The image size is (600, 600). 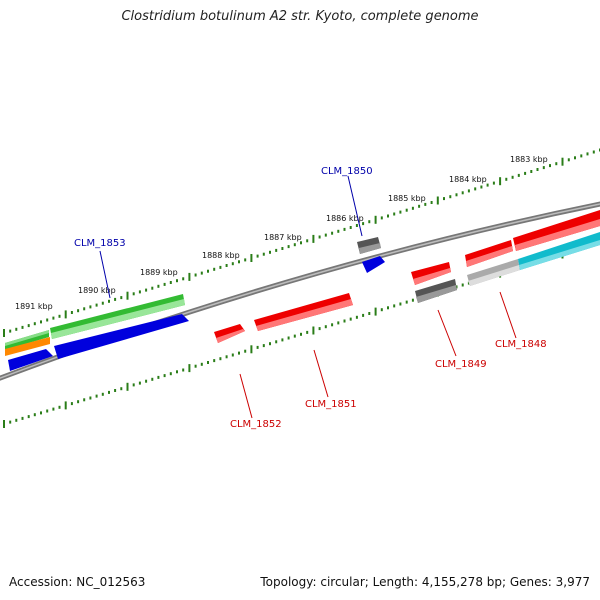 What do you see at coordinates (493, 272) in the screenshot?
I see `gene-feature-clm-1848-grey` at bounding box center [493, 272].